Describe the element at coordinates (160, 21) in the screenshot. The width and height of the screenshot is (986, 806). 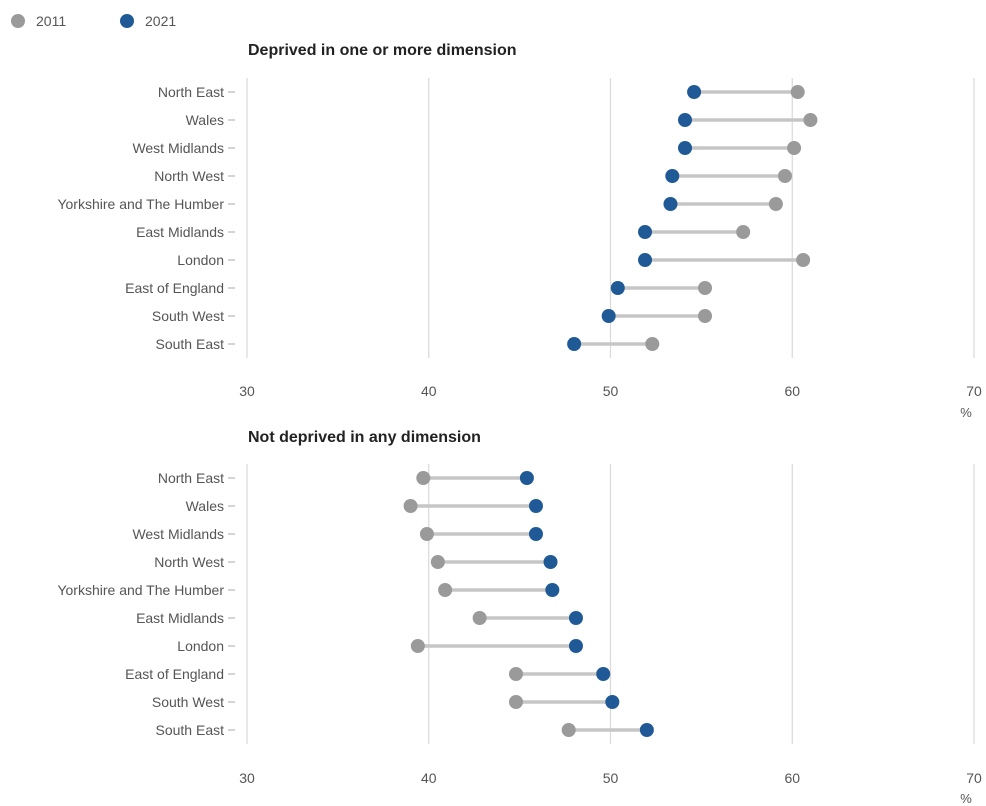
I see `legend-label-2021: 2021` at that location.